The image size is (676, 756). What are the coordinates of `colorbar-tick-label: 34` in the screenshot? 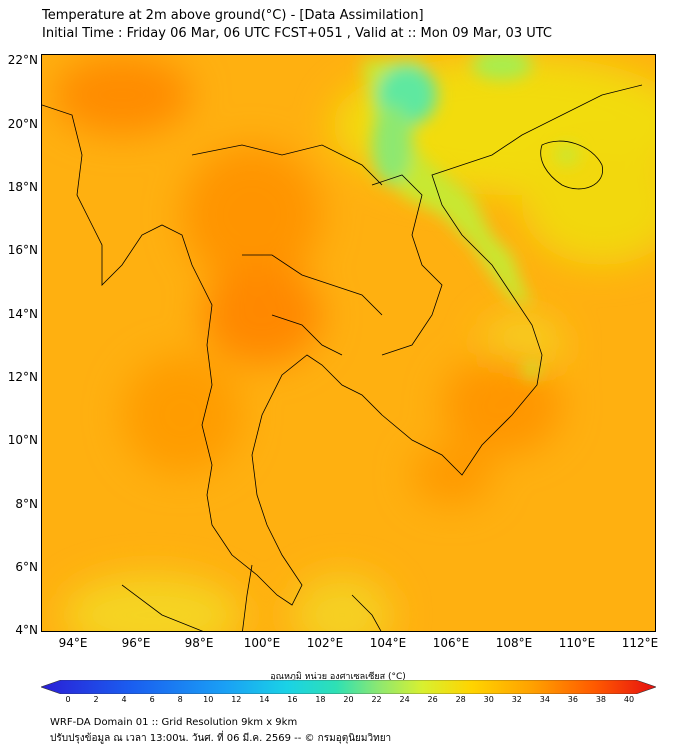 It's located at (544, 699).